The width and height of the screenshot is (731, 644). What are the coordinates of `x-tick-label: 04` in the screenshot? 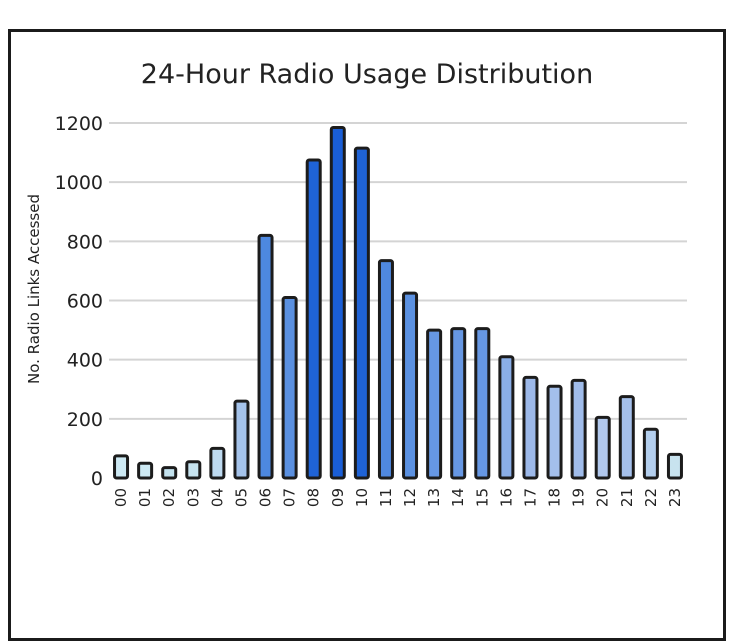 It's located at (217, 497).